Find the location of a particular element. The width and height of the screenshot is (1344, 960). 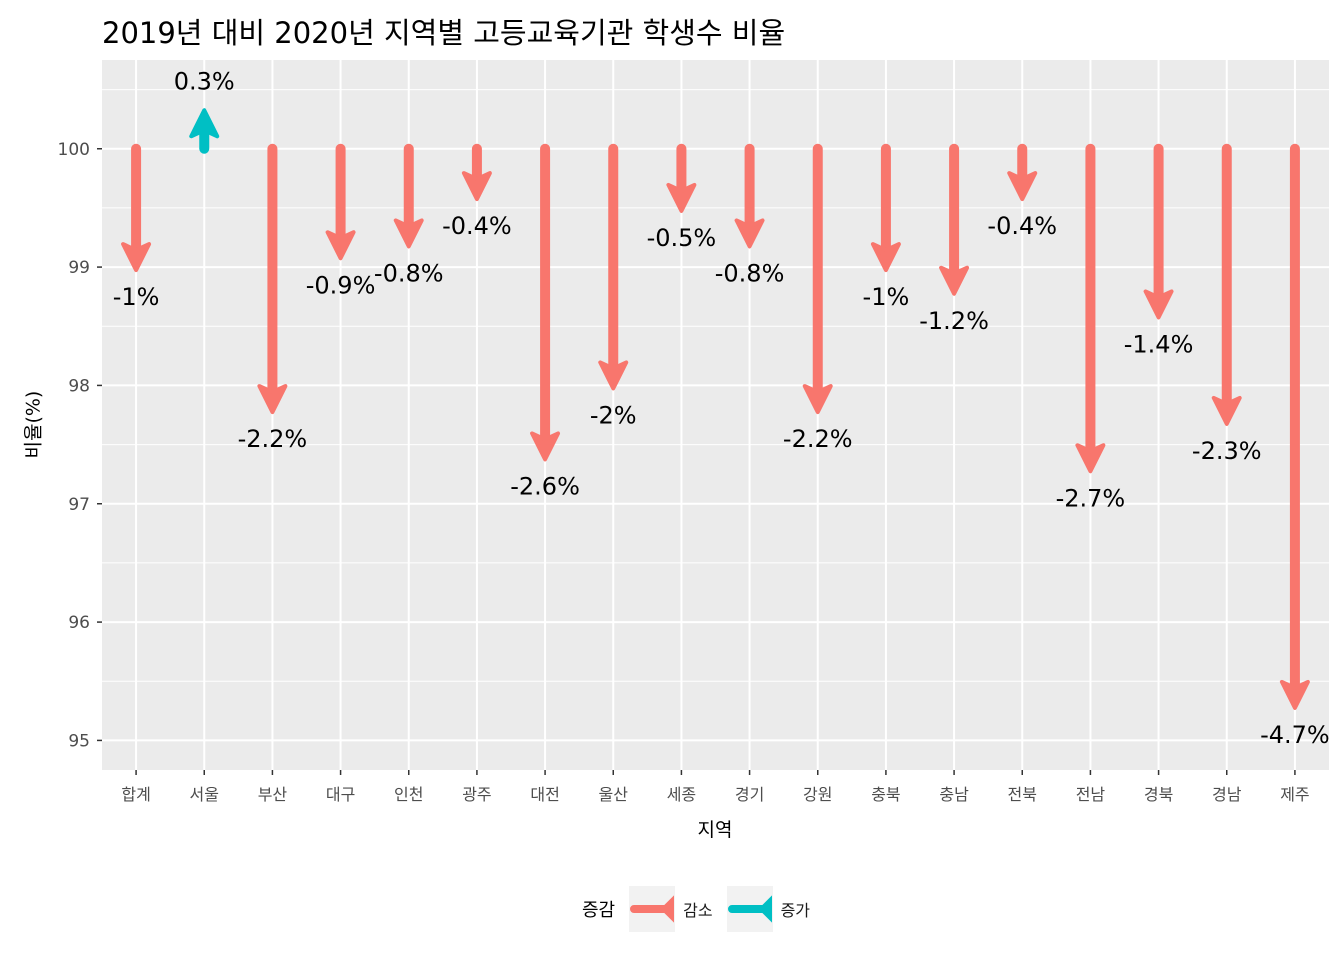

arrow-전북 is located at coordinates (1022, 172).